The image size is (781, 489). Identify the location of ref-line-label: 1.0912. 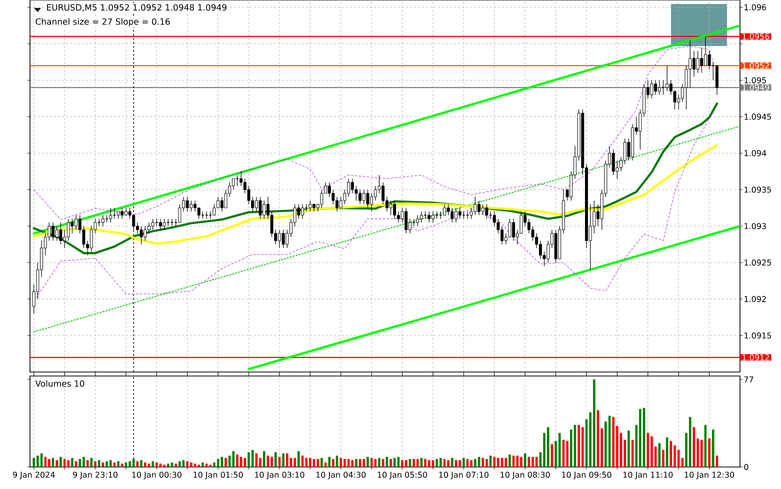
(755, 357).